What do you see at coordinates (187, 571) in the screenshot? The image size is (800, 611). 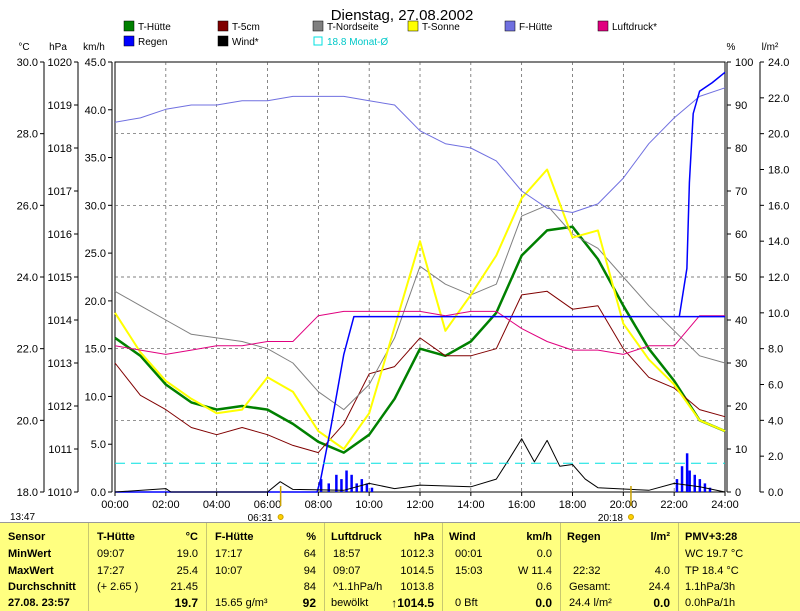 I see `t-huette-max-value: 25.4` at bounding box center [187, 571].